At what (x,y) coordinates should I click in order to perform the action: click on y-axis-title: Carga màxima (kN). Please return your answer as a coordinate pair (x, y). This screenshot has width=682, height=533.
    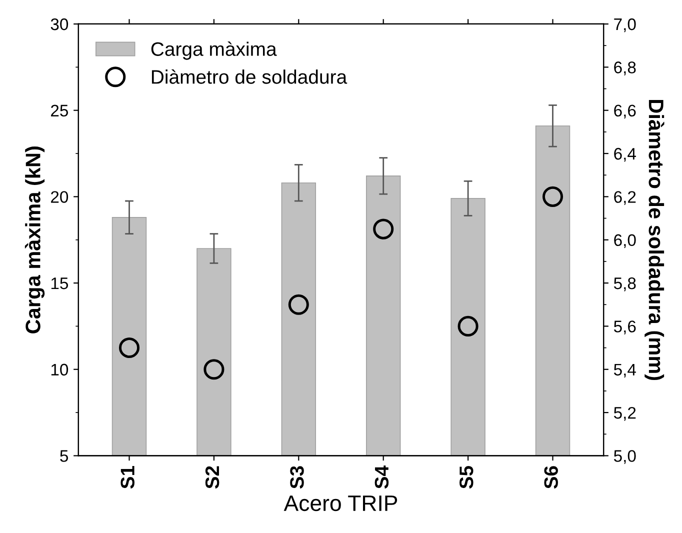
    Looking at the image, I should click on (34, 240).